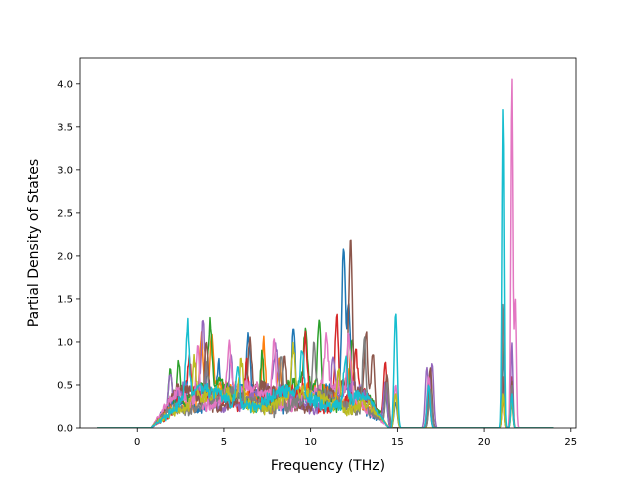 This screenshot has height=480, width=640. What do you see at coordinates (224, 442) in the screenshot?
I see `x-tick-label: 5` at bounding box center [224, 442].